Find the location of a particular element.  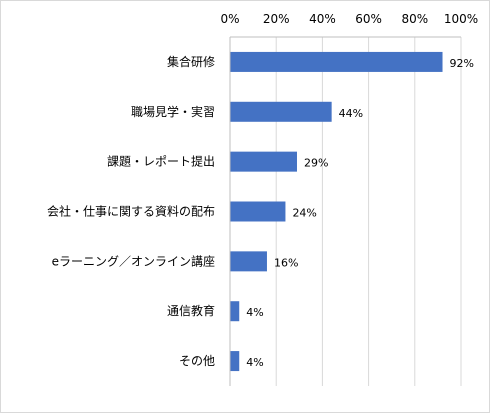

x-tick-label: 0% is located at coordinates (229, 19).